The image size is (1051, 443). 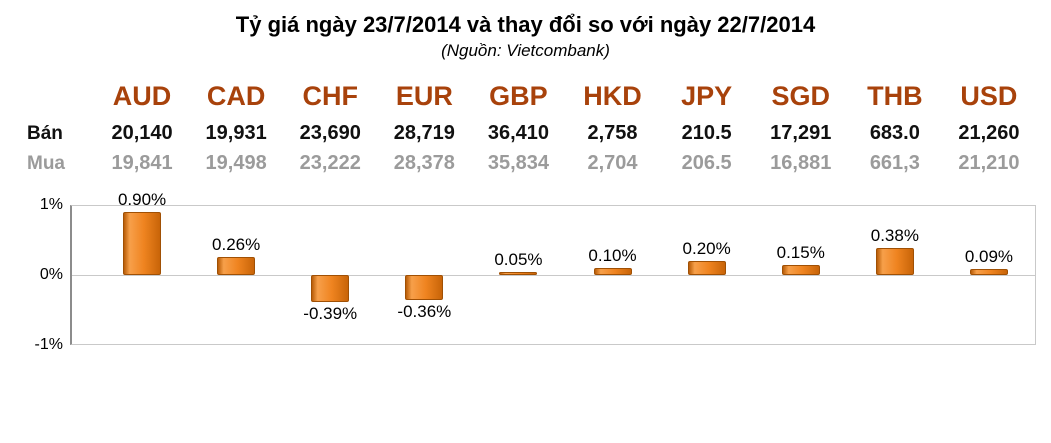 I want to click on bar-label-jpy: 0.20%, so click(x=706, y=248).